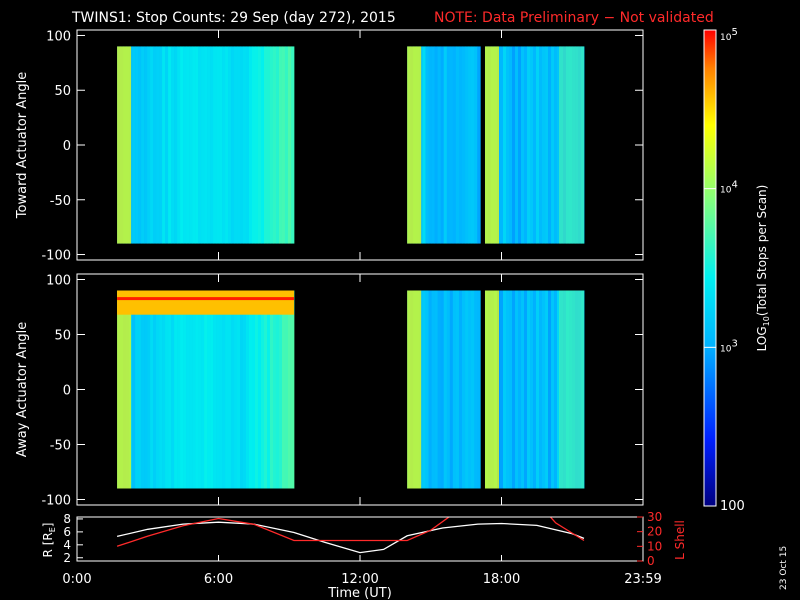  Describe the element at coordinates (654, 532) in the screenshot. I see `right-y-tick-label: 20` at that location.